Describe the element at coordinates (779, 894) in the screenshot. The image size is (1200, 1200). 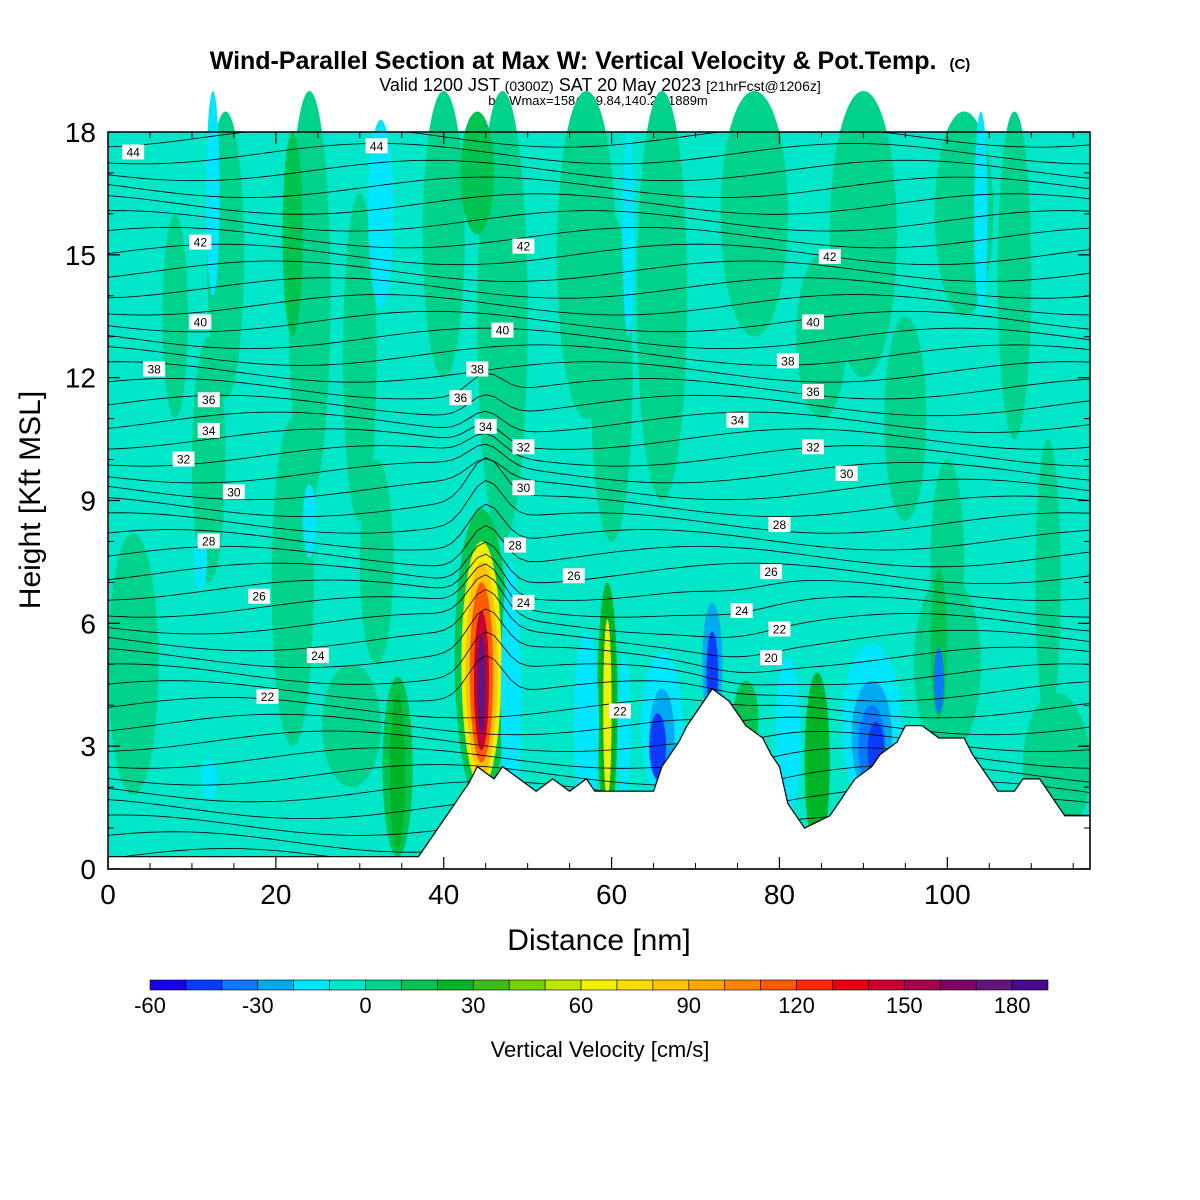
I see `x-tick-label: 80` at that location.